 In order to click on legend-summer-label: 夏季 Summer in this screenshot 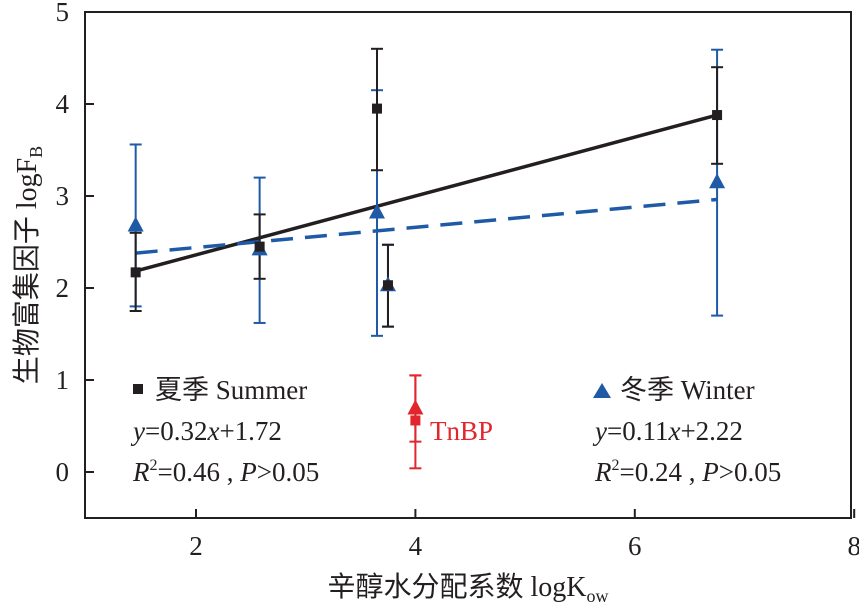, I will do `click(231, 390)`.